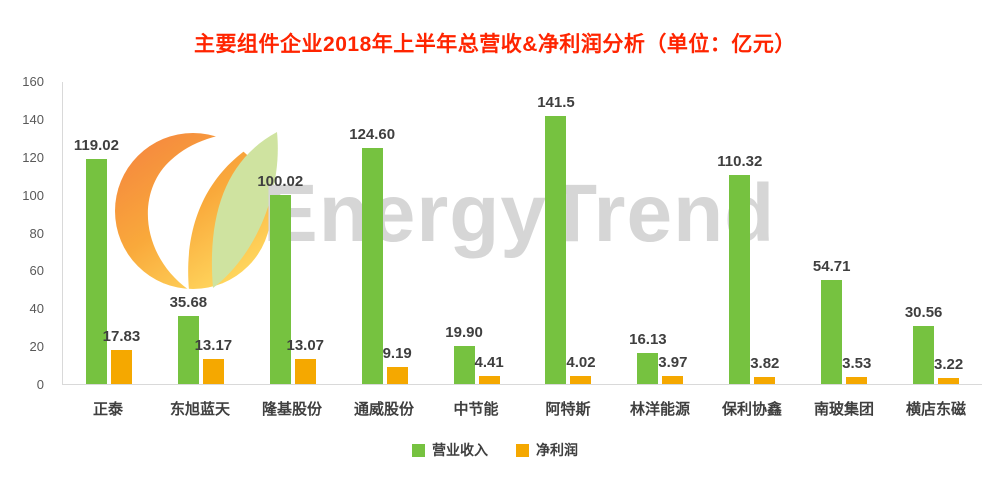 The width and height of the screenshot is (990, 482). Describe the element at coordinates (383, 409) in the screenshot. I see `x-category-label: 通威股份` at that location.